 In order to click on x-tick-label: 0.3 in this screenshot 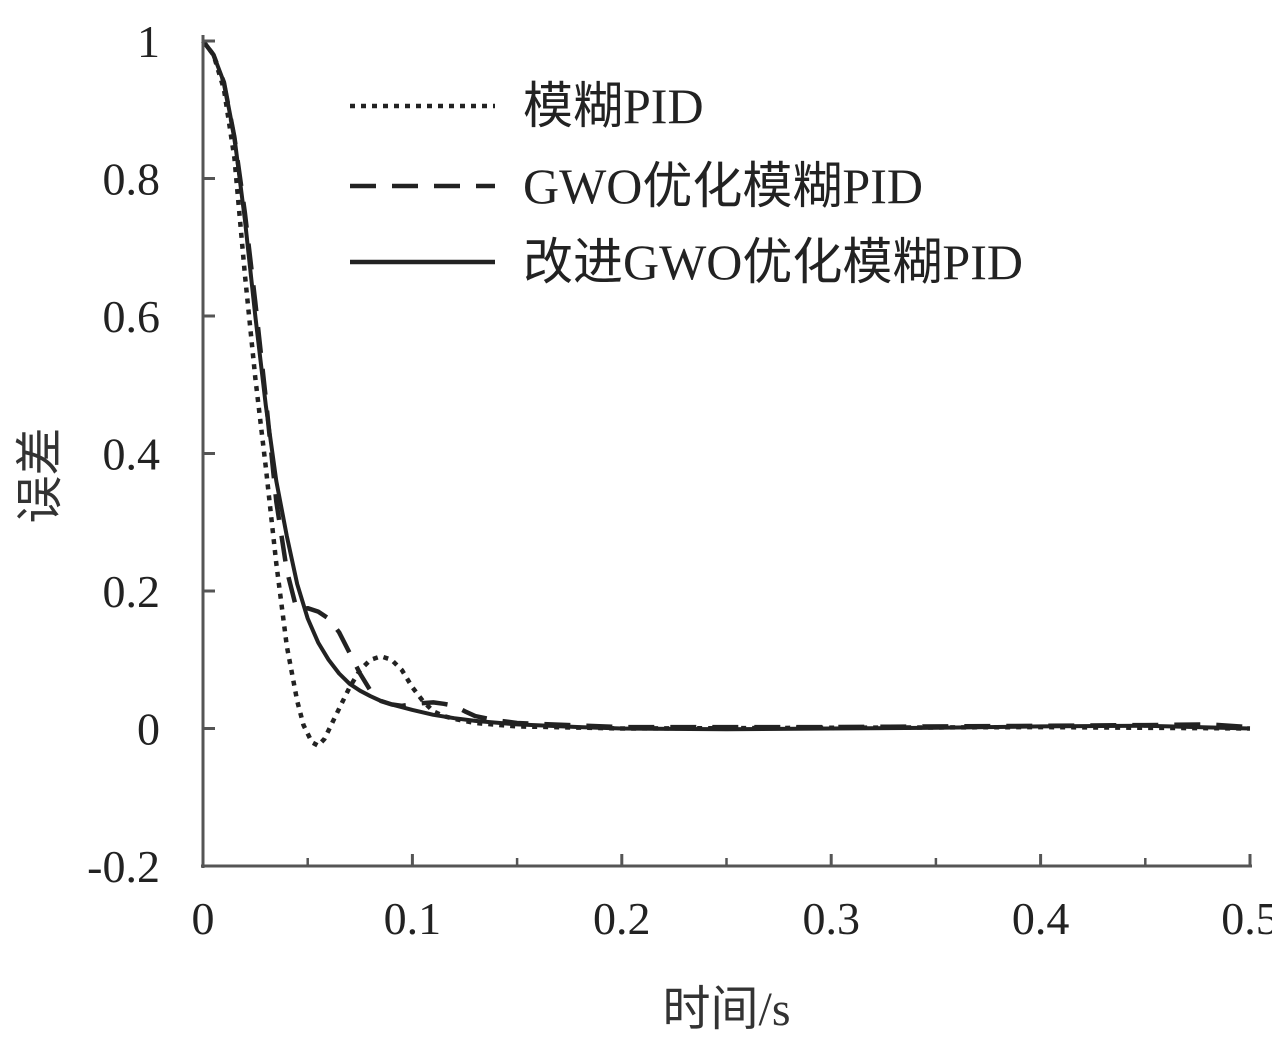, I will do `click(831, 918)`.